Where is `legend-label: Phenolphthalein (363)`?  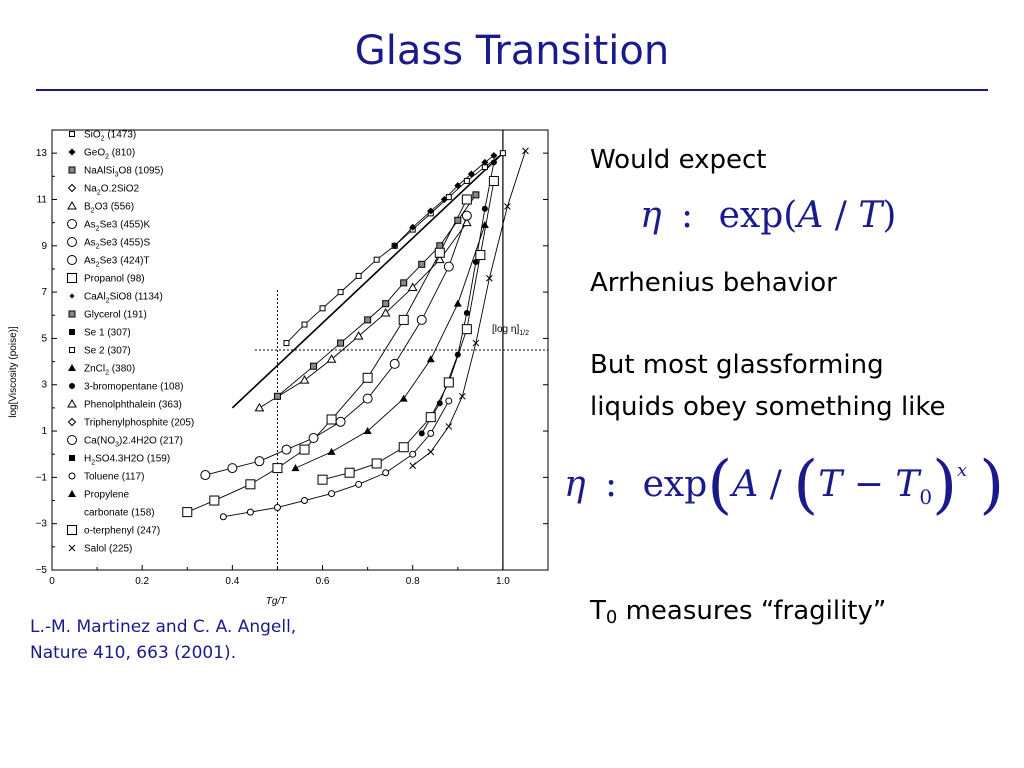
legend-label: Phenolphthalein (363) is located at coordinates (133, 405).